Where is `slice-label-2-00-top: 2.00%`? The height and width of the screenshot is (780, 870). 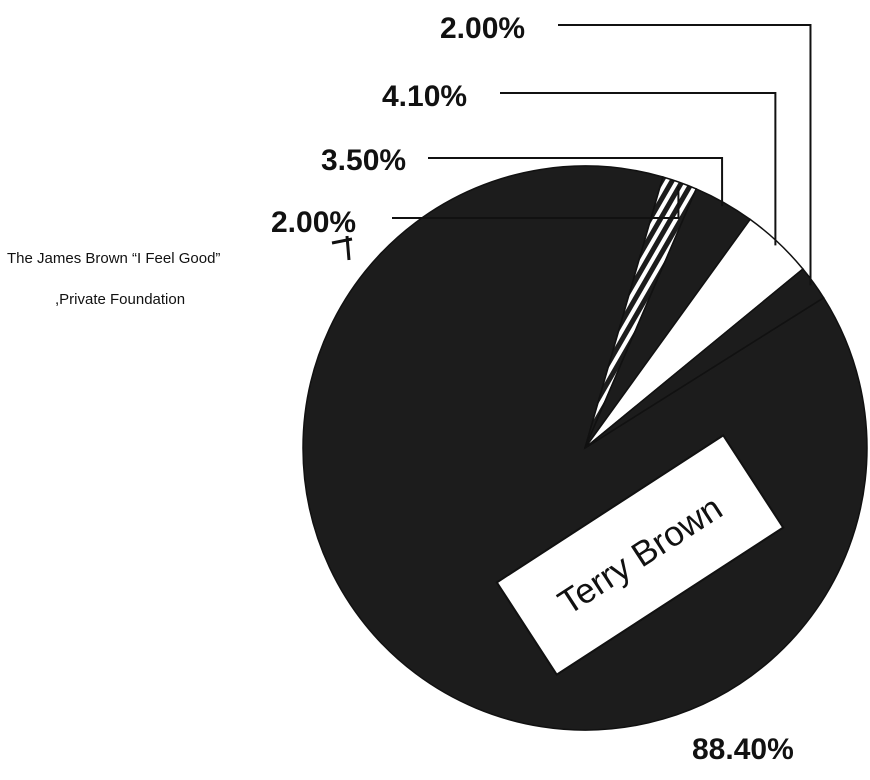 slice-label-2-00-top: 2.00% is located at coordinates (482, 28).